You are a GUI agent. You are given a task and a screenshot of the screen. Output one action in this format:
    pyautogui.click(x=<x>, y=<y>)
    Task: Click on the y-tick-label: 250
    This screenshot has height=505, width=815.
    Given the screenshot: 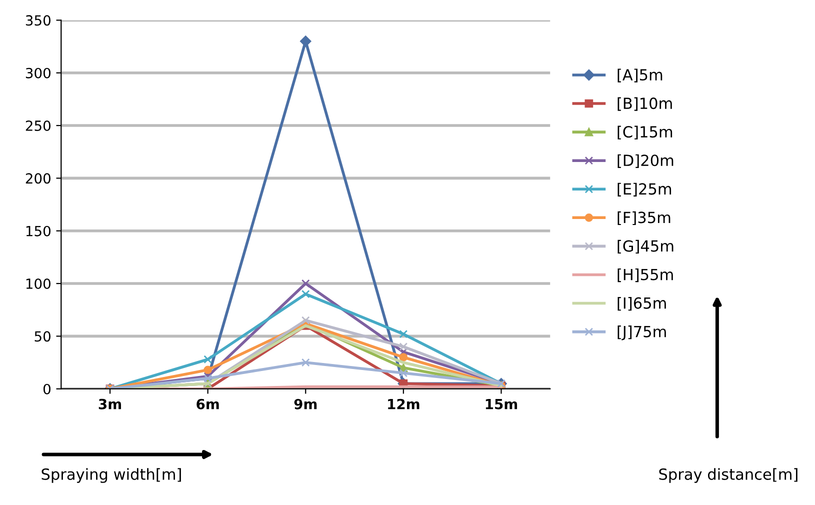 What is the action you would take?
    pyautogui.click(x=38, y=126)
    